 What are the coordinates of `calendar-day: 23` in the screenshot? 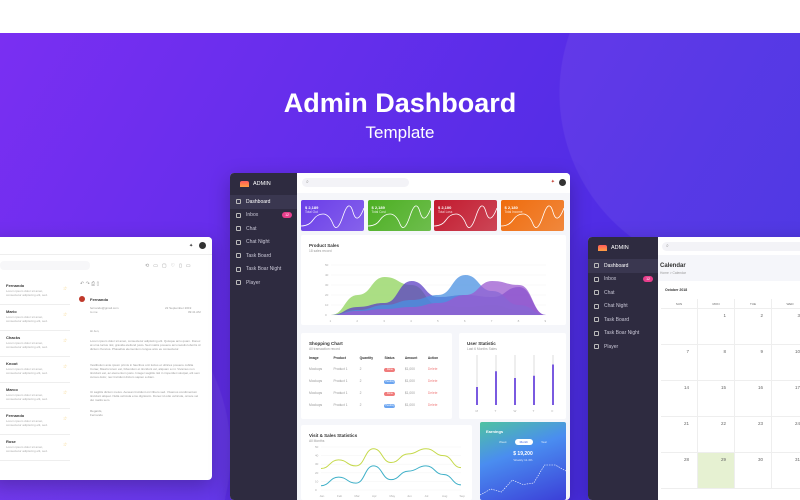 It's located at (753, 435).